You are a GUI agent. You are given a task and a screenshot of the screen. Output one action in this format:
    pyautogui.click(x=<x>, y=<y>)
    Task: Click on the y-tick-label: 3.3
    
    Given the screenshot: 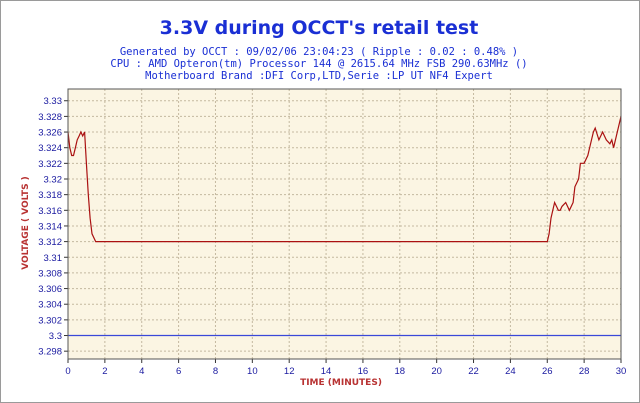 What is the action you would take?
    pyautogui.click(x=55, y=336)
    